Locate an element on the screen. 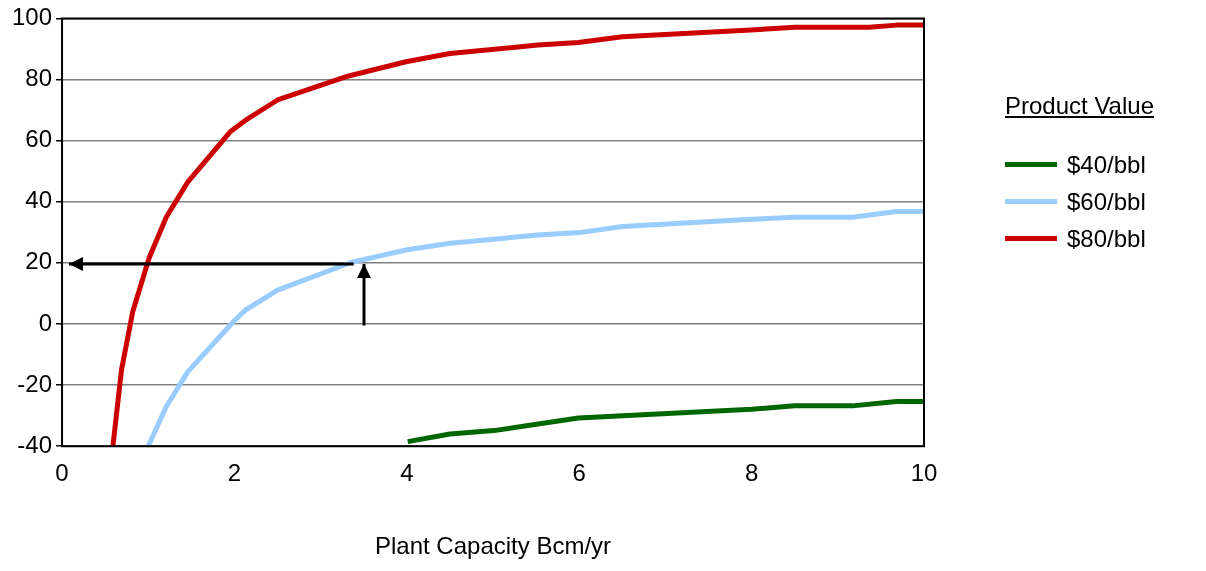  x-tick-label: 8 is located at coordinates (751, 473).